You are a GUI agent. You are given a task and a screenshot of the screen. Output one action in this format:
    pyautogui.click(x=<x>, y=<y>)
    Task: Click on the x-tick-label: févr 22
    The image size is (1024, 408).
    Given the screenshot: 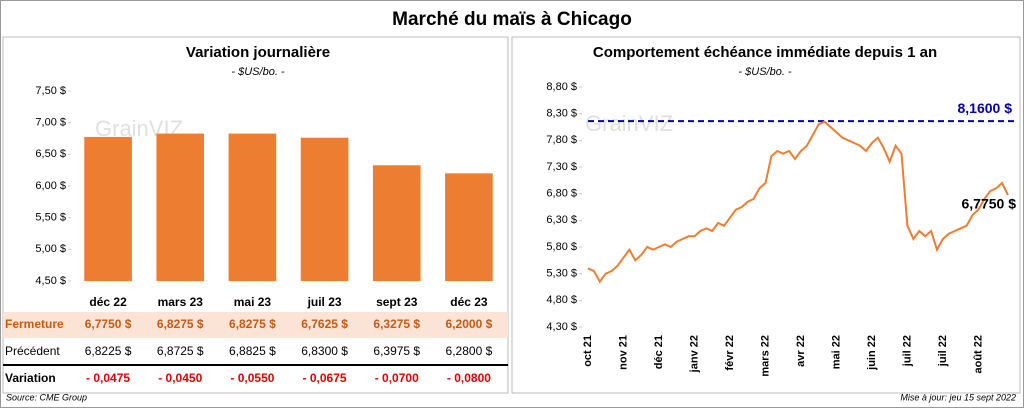 What is the action you would take?
    pyautogui.click(x=730, y=352)
    